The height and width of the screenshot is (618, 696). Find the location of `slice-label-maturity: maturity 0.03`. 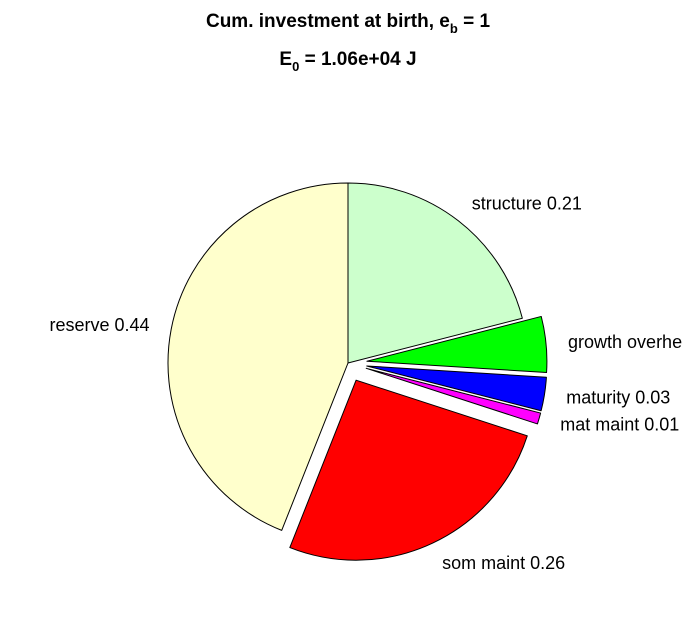

slice-label-maturity: maturity 0.03 is located at coordinates (618, 398).